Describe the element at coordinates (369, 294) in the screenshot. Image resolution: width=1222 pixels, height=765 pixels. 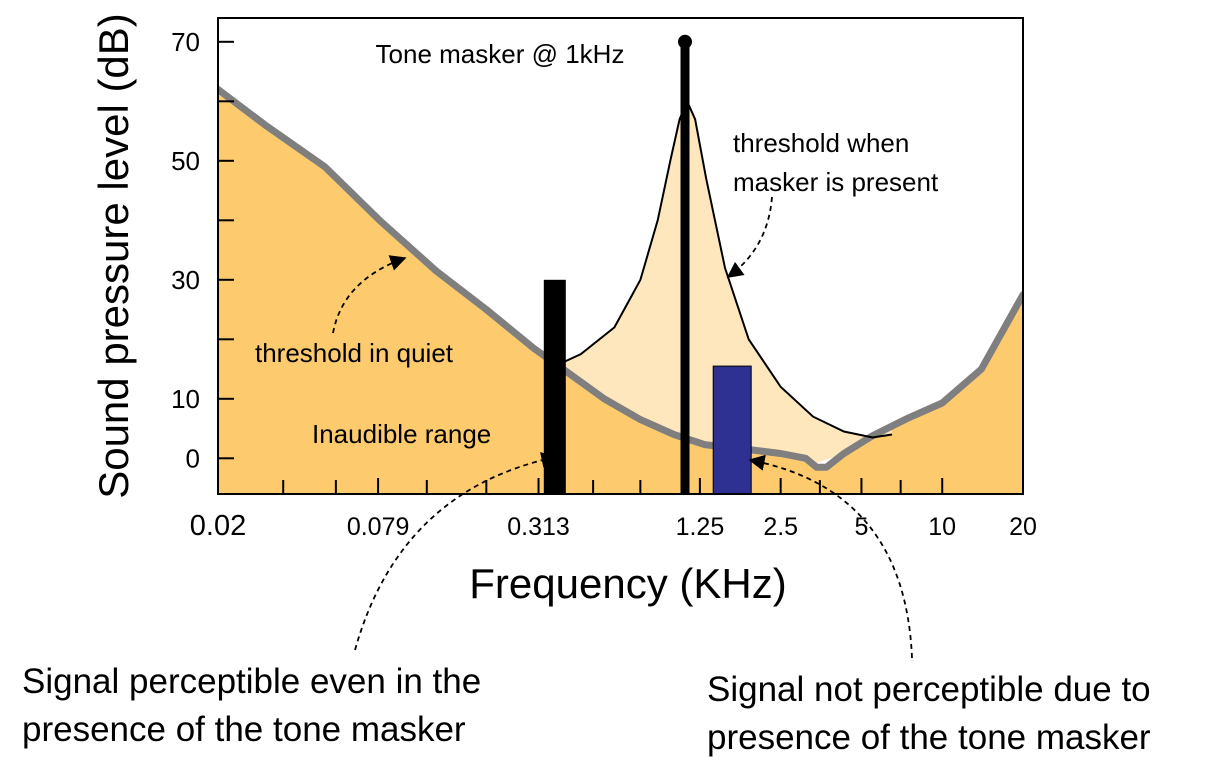
I see `threshold-in-quiet-pointer` at that location.